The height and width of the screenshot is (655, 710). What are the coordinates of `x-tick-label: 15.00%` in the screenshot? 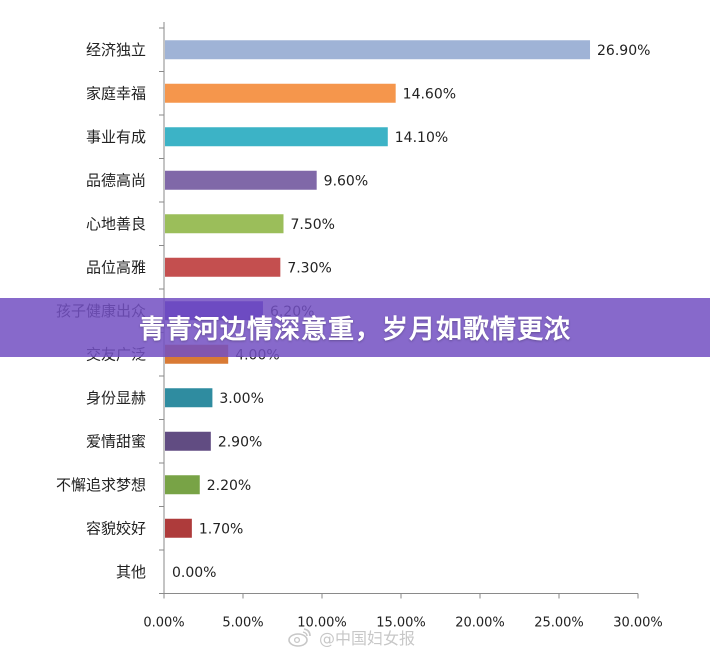 It's located at (401, 623).